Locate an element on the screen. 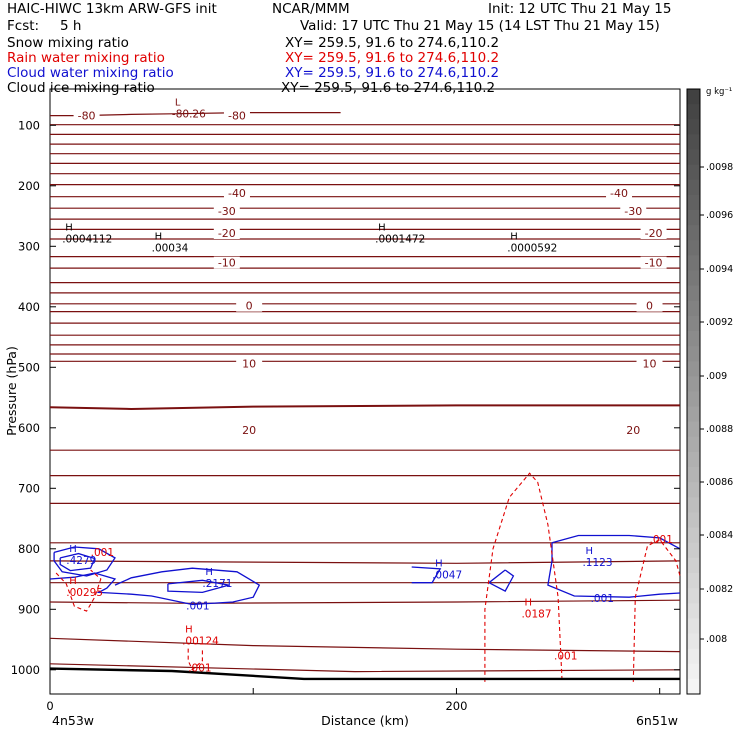 This screenshot has height=740, width=740. isotherm-label: -40 is located at coordinates (237, 193).